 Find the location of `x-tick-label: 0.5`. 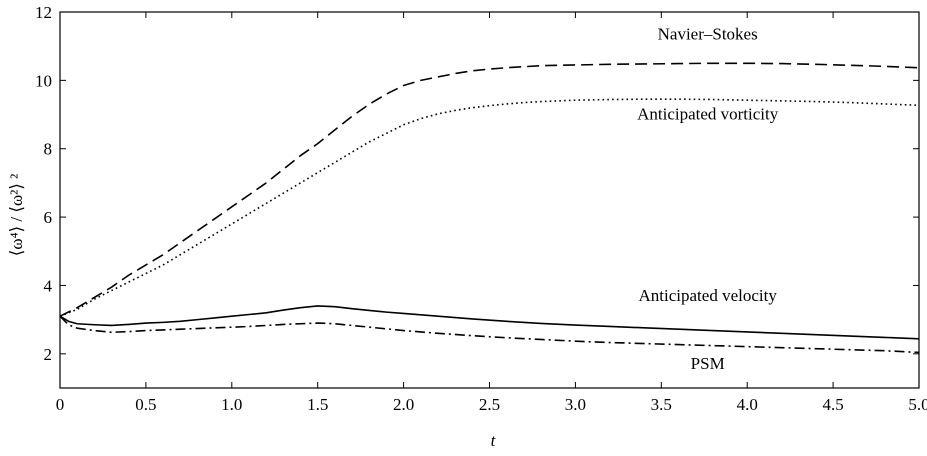

x-tick-label: 0.5 is located at coordinates (145, 404).